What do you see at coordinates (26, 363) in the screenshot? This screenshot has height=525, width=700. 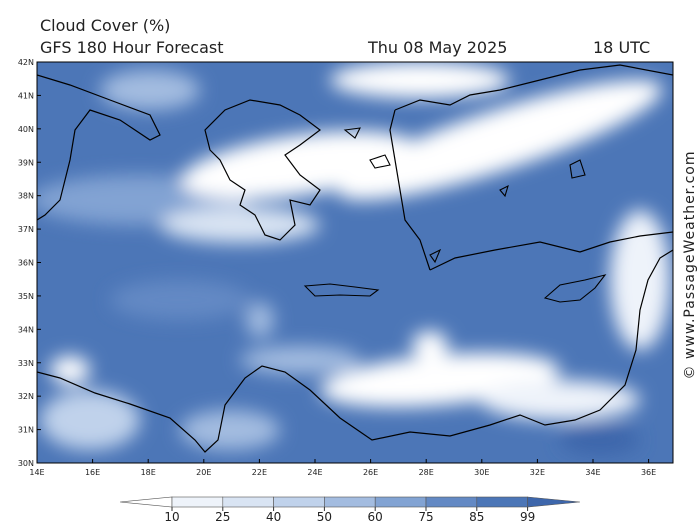 I see `lat-label: 33N` at bounding box center [26, 363].